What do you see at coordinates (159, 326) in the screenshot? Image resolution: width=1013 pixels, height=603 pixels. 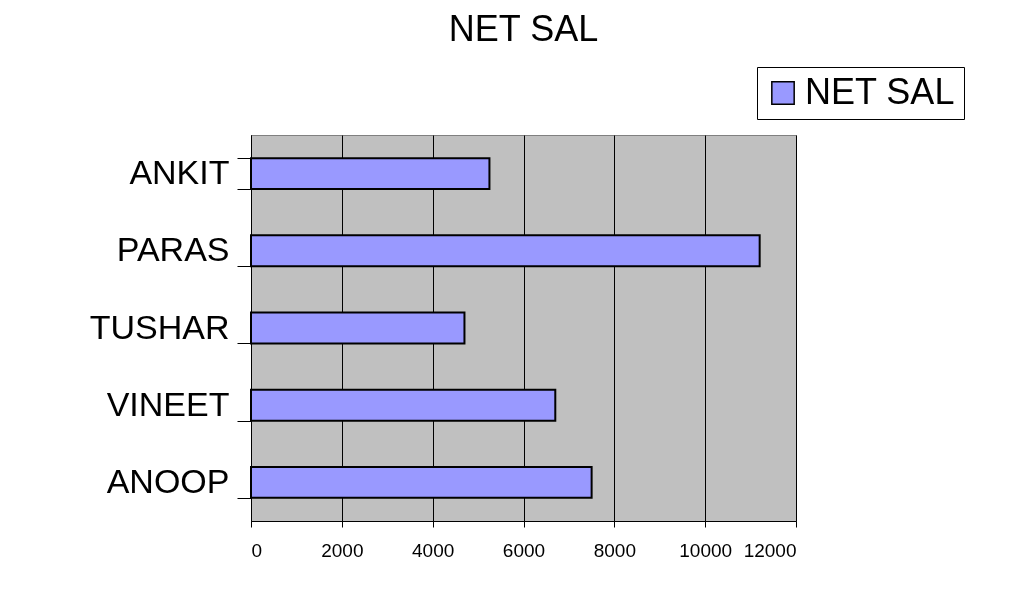 I see `y-tick-label: TUSHAR` at bounding box center [159, 326].